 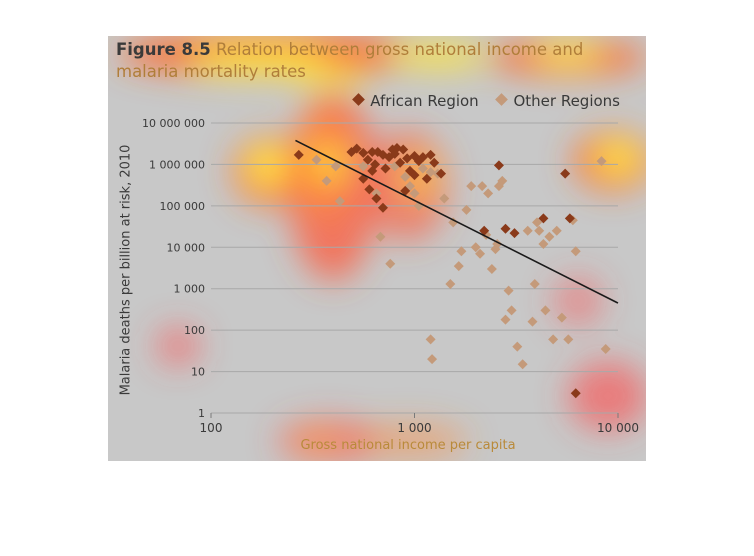 What do you see at coordinates (173, 123) in the screenshot?
I see `y-tick-label: 10 000 000` at bounding box center [173, 123].